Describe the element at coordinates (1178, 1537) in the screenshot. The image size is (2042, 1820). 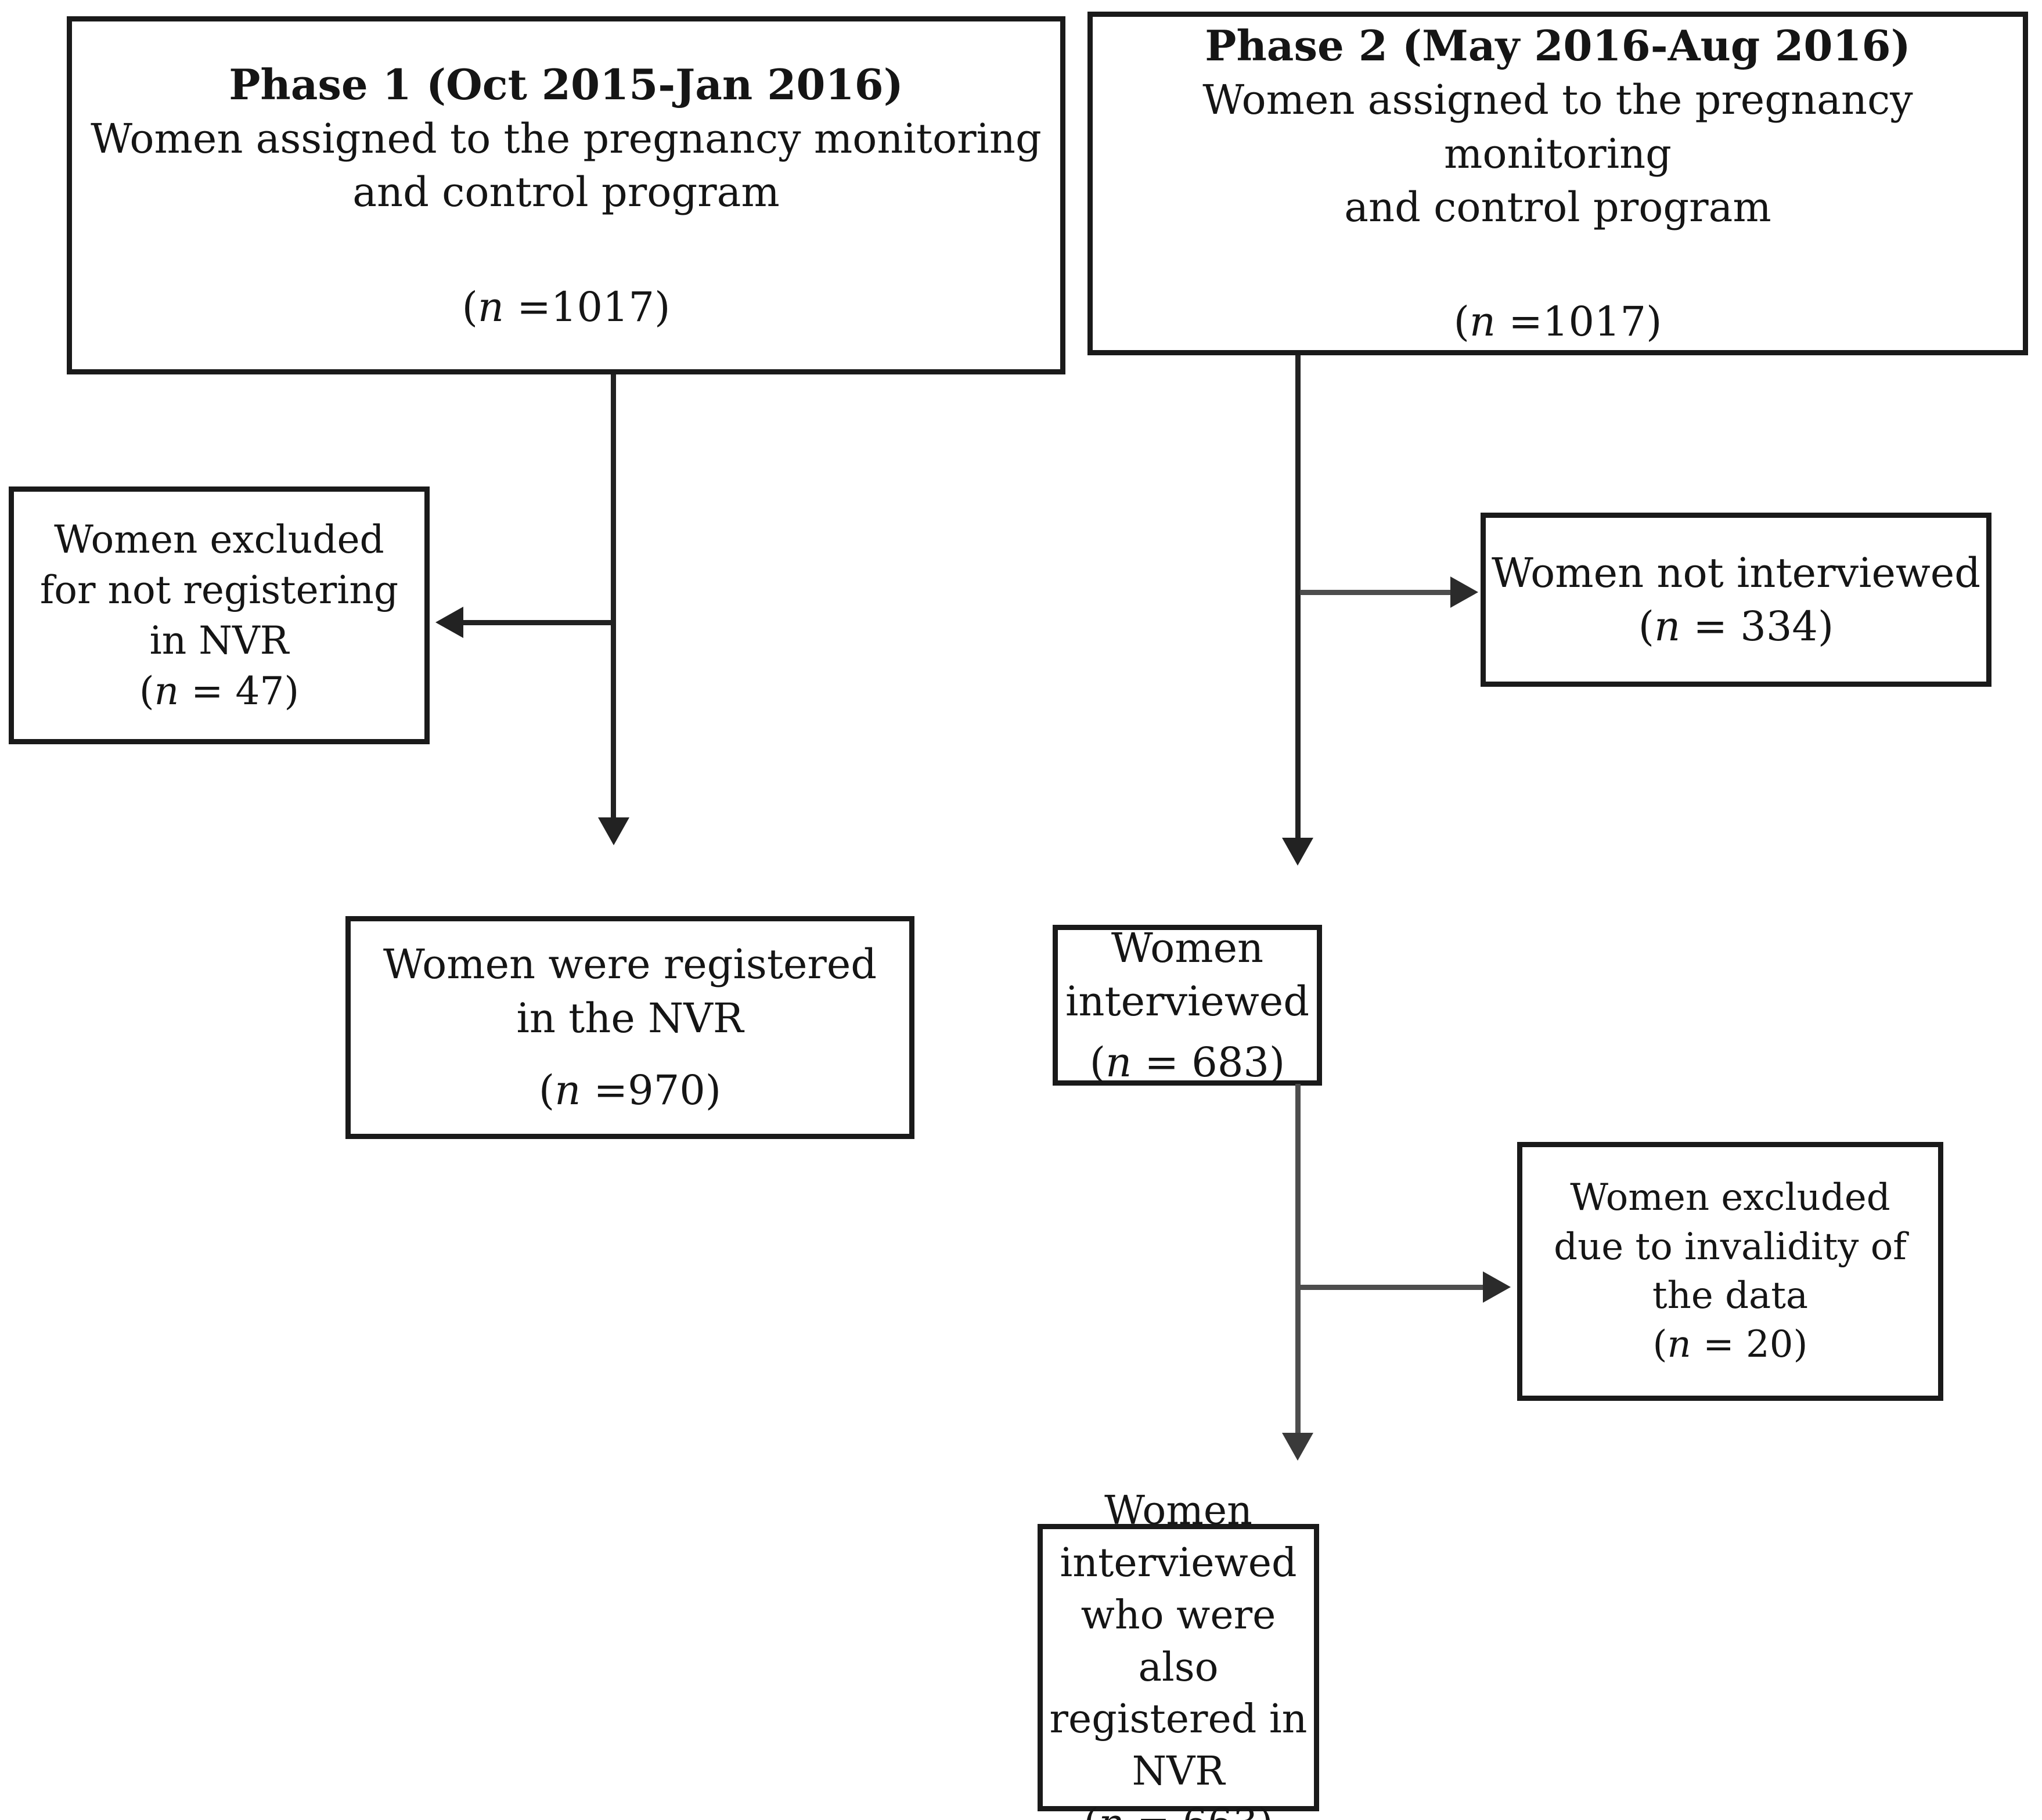
I see `final-line: Women interviewed` at that location.